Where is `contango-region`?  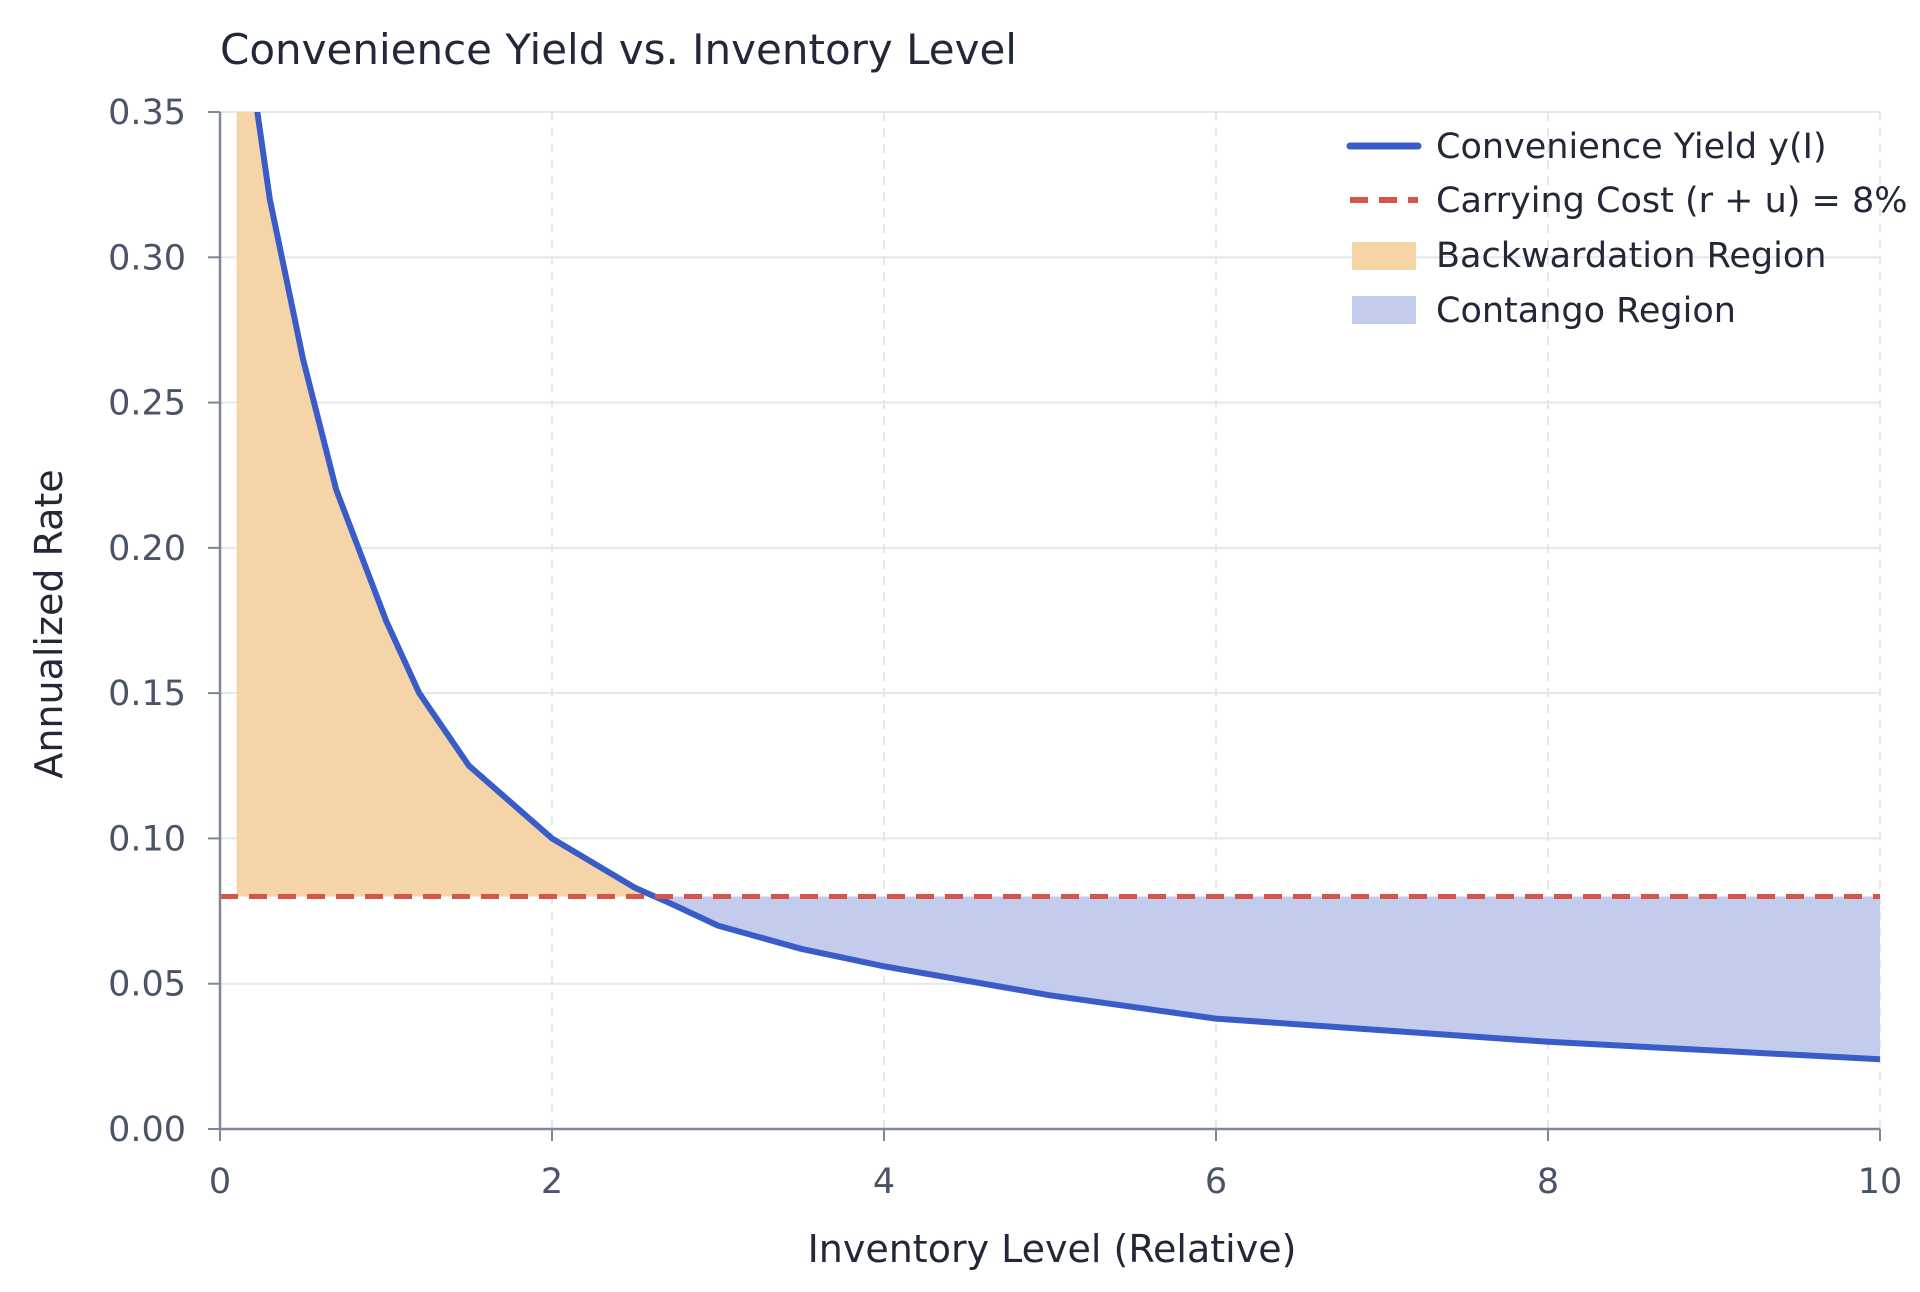 contango-region is located at coordinates (1269, 978).